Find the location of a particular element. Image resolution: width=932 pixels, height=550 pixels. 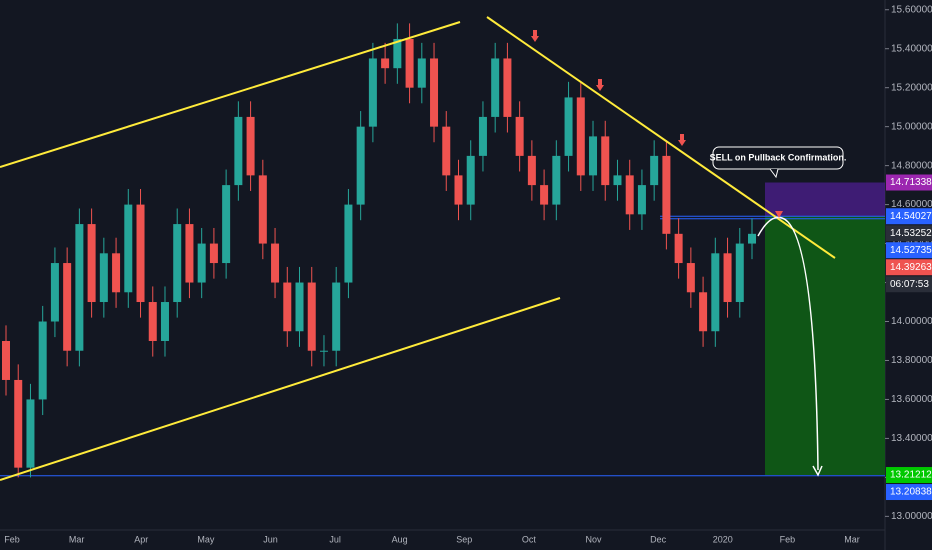

x-tick-label: Jul is located at coordinates (335, 539).